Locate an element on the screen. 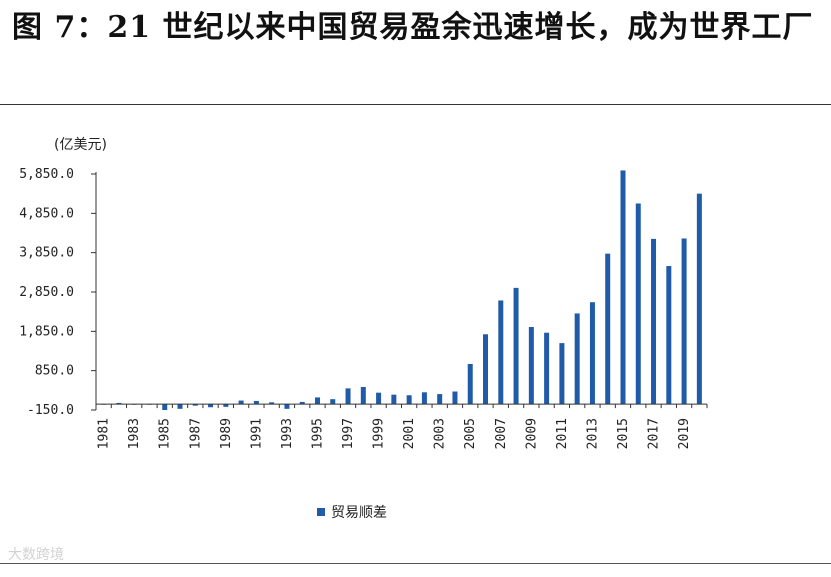  x-tick-label: 1993 is located at coordinates (287, 433).